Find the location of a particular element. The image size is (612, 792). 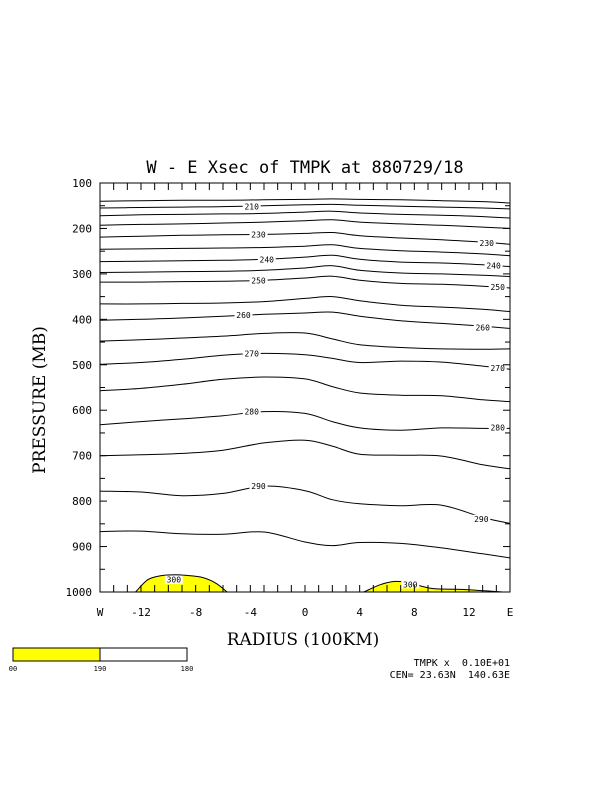

x-tick-label: -4 is located at coordinates (251, 612).